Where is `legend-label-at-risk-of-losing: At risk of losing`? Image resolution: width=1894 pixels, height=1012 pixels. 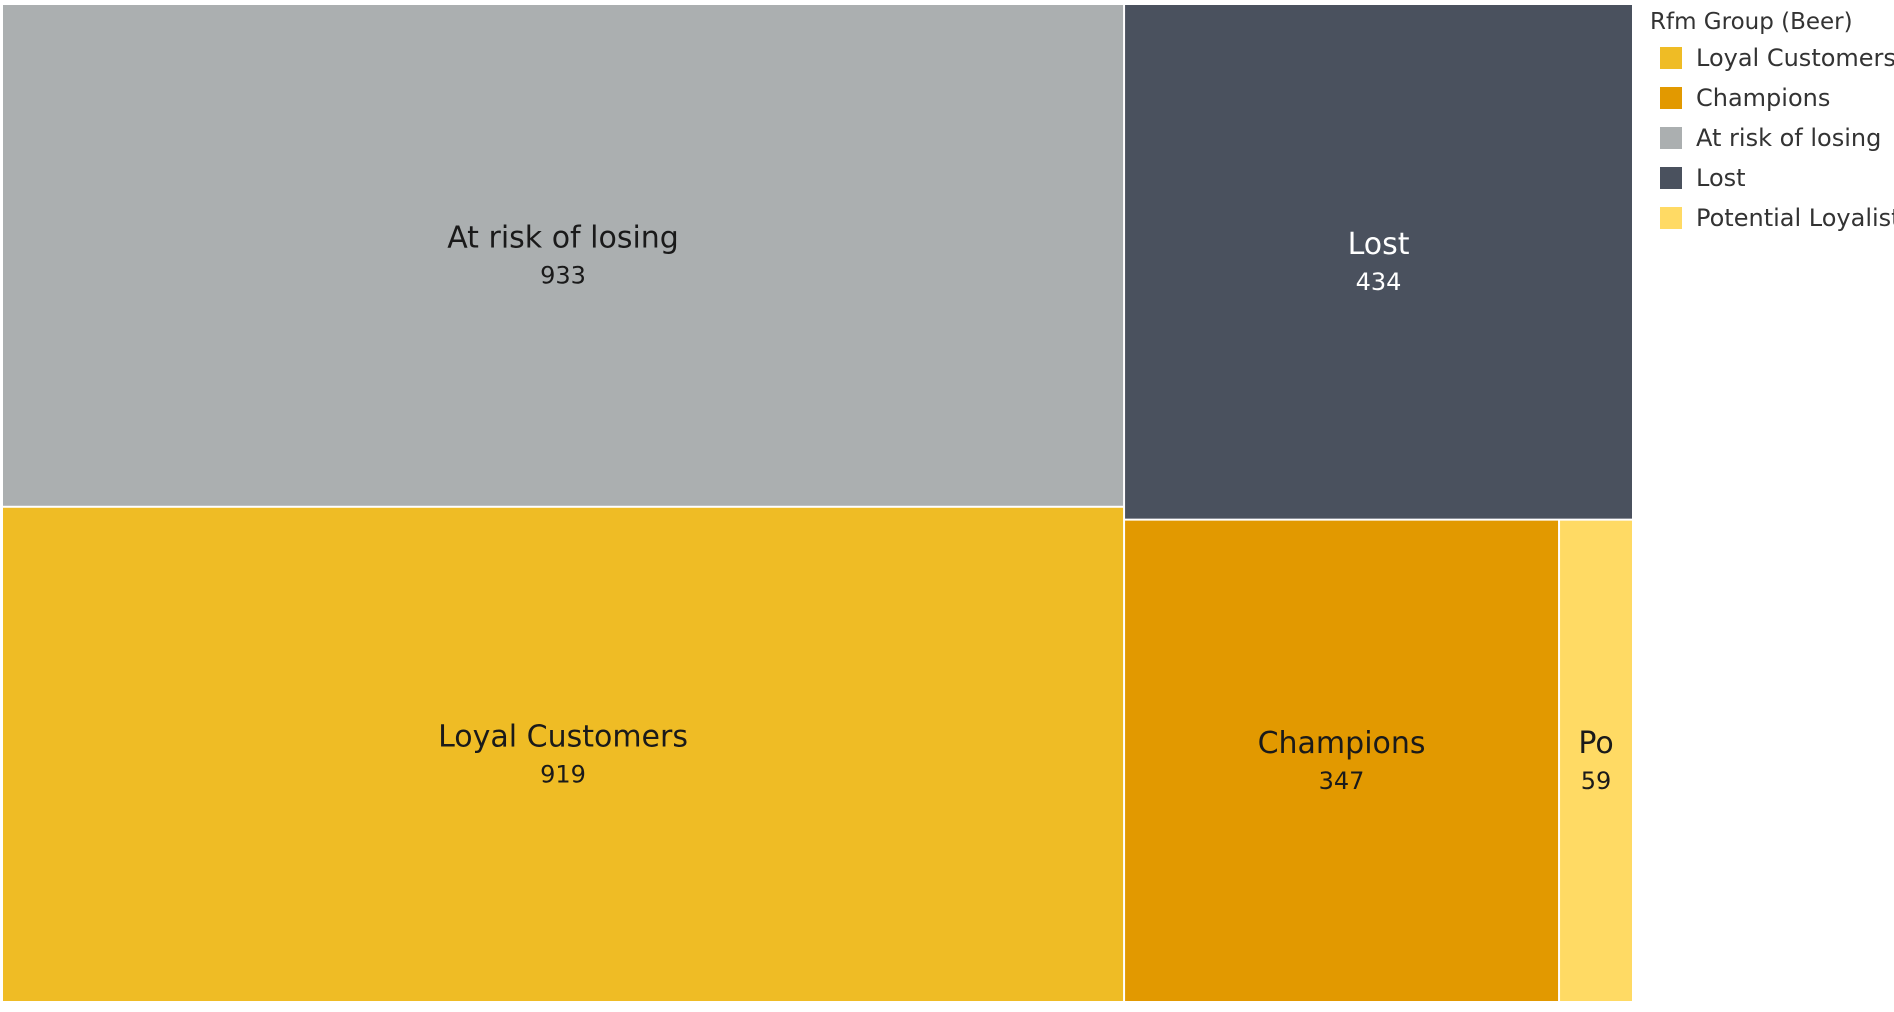
legend-label-at-risk-of-losing: At risk of losing is located at coordinates (1789, 138).